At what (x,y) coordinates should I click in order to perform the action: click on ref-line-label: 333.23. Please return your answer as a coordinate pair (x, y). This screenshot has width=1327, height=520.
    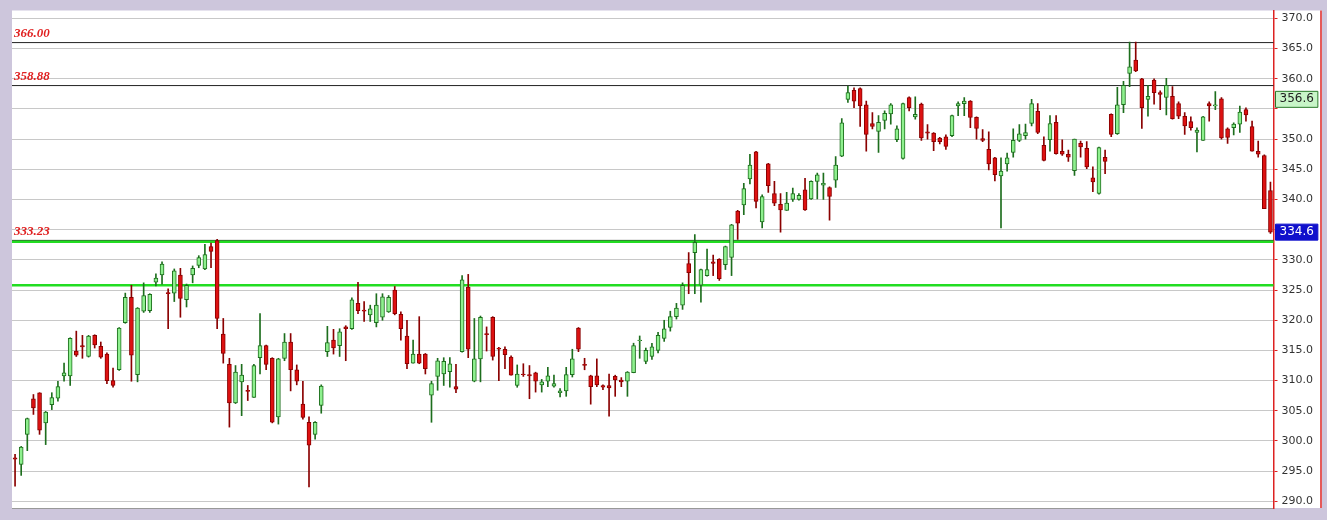
    Looking at the image, I should click on (32, 231).